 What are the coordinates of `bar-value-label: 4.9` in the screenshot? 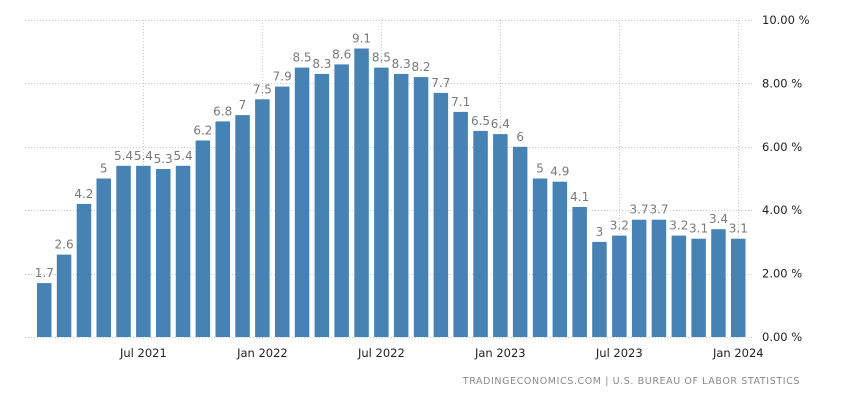 It's located at (559, 172).